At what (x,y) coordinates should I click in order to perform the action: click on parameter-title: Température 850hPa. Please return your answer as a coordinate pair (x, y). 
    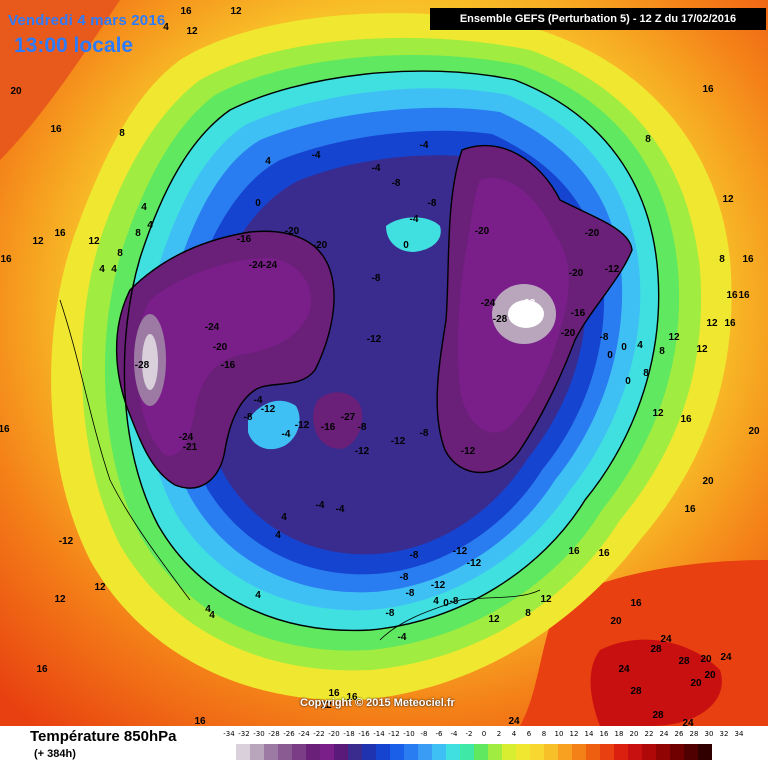
    Looking at the image, I should click on (103, 736).